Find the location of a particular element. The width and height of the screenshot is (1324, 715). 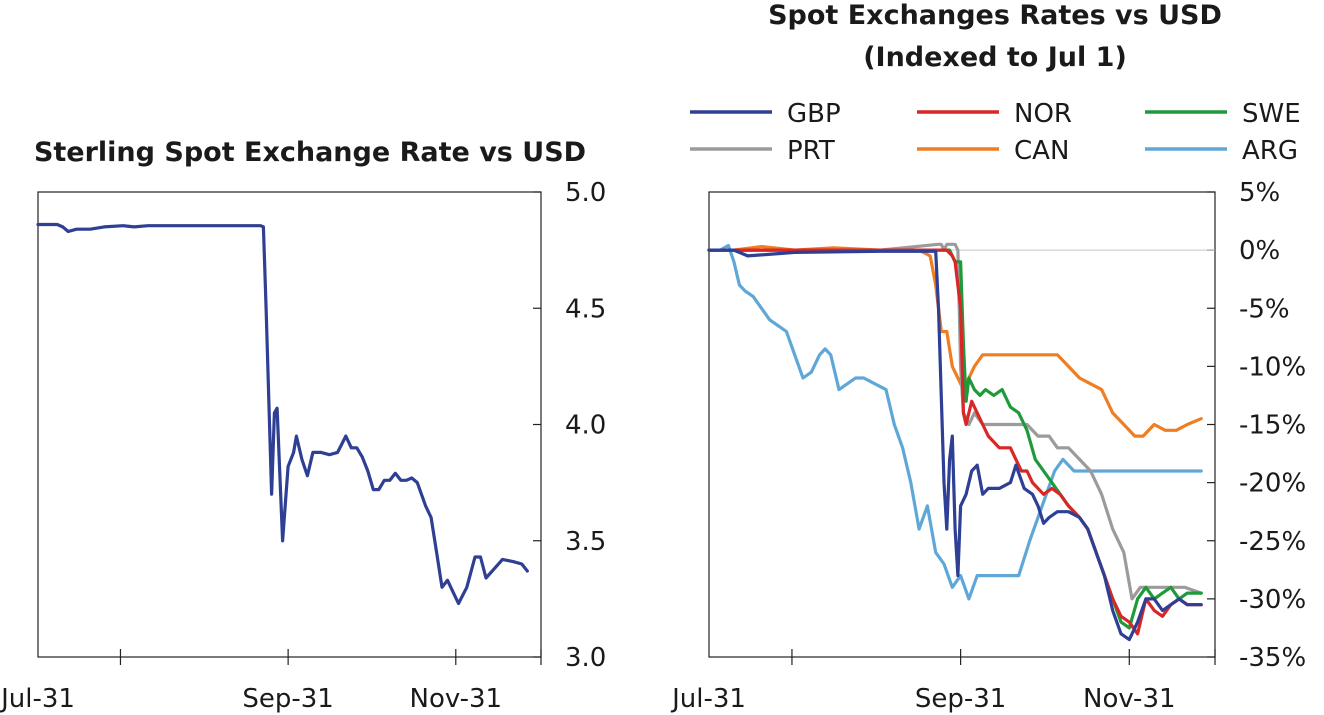

legend-label-swe: SWE is located at coordinates (1271, 114).